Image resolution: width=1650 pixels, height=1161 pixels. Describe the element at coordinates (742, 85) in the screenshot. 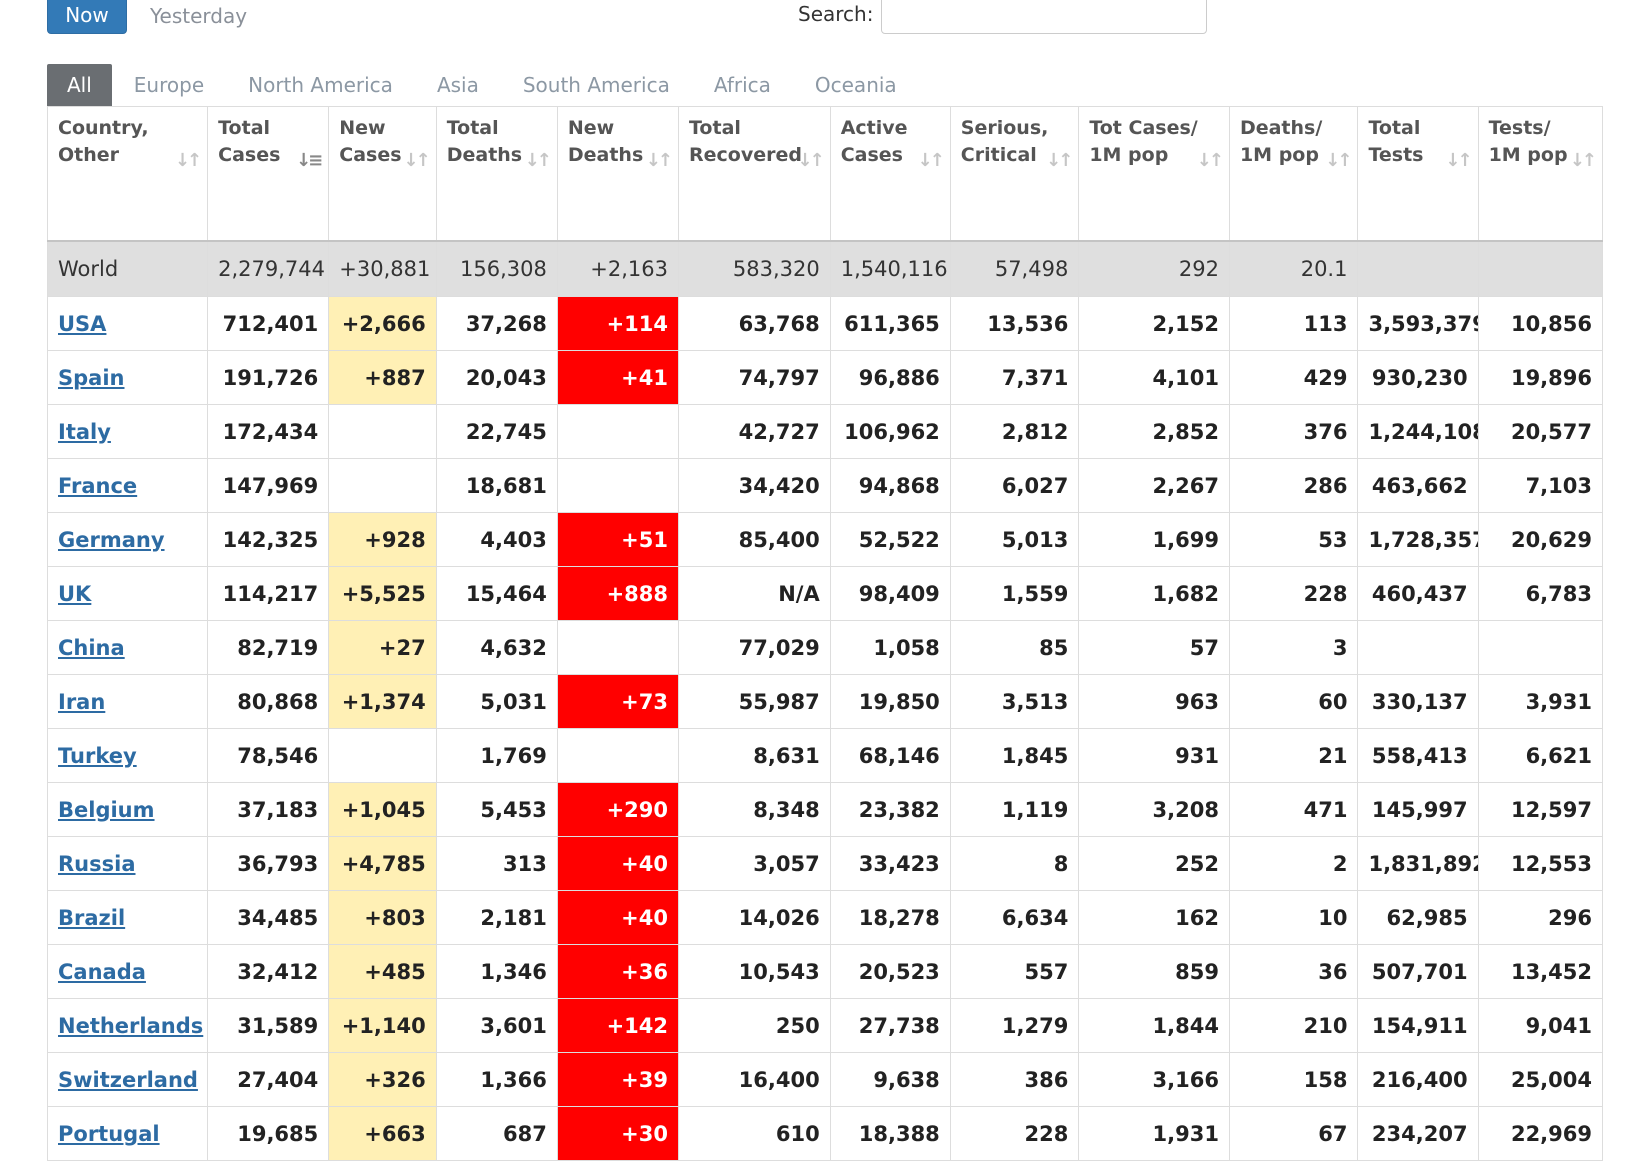

I see `tab-africa: Africa` at that location.